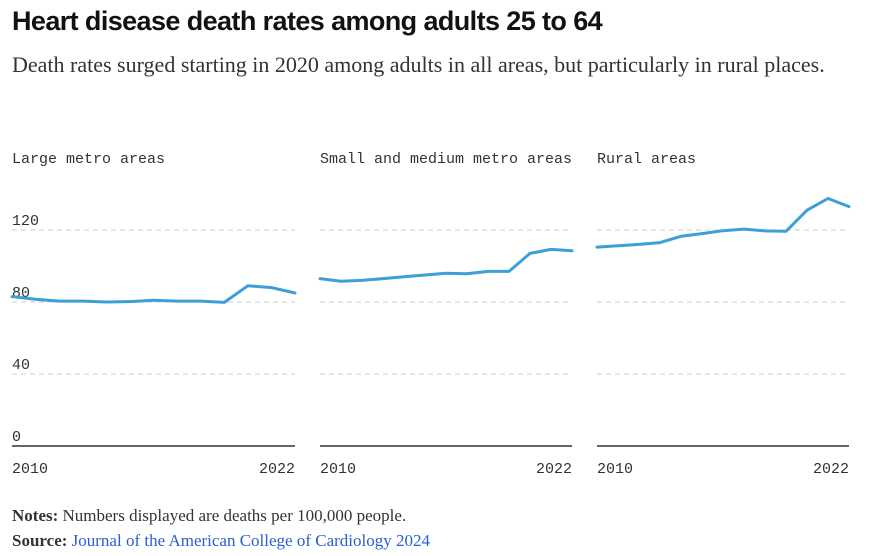  Describe the element at coordinates (35, 515) in the screenshot. I see `notes-label: Notes:` at that location.